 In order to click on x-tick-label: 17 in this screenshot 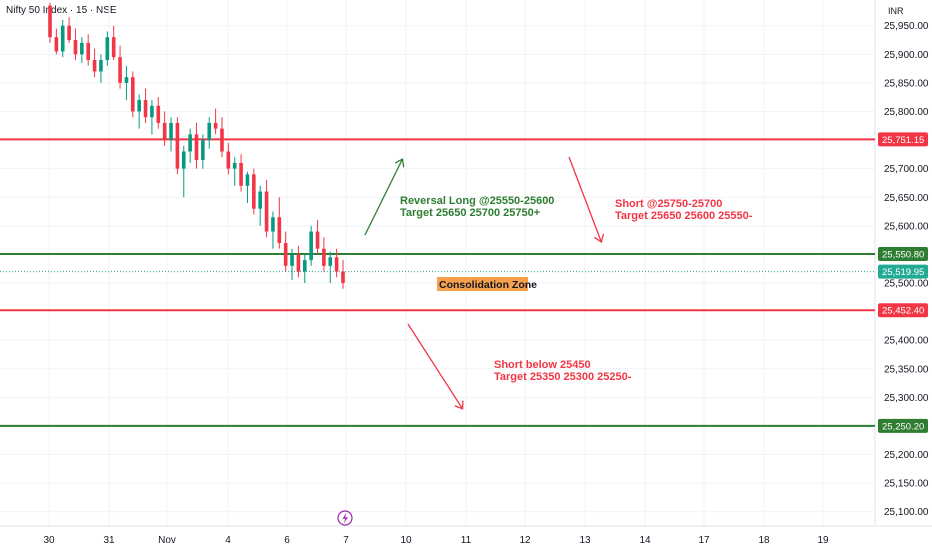, I will do `click(704, 540)`.